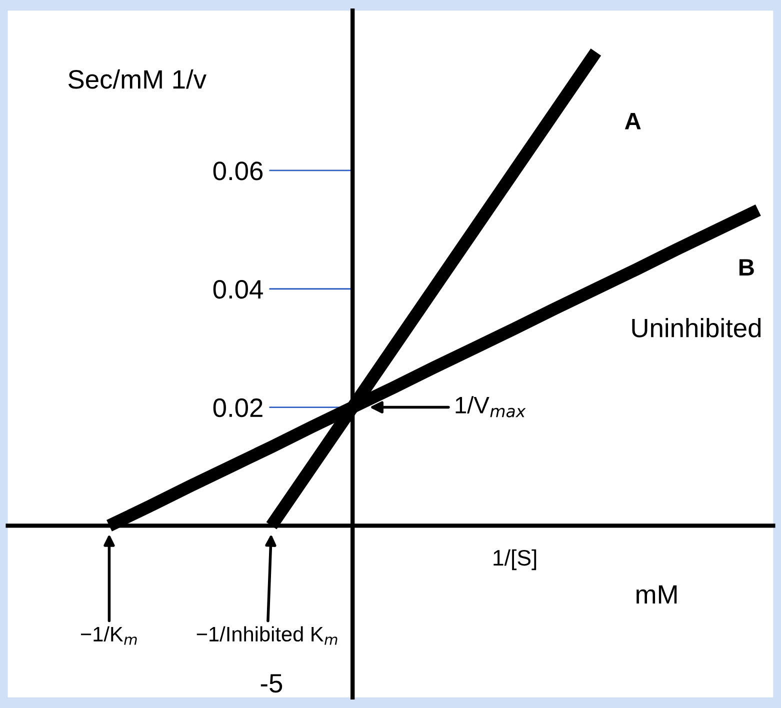  I want to click on series-label: B, so click(746, 267).